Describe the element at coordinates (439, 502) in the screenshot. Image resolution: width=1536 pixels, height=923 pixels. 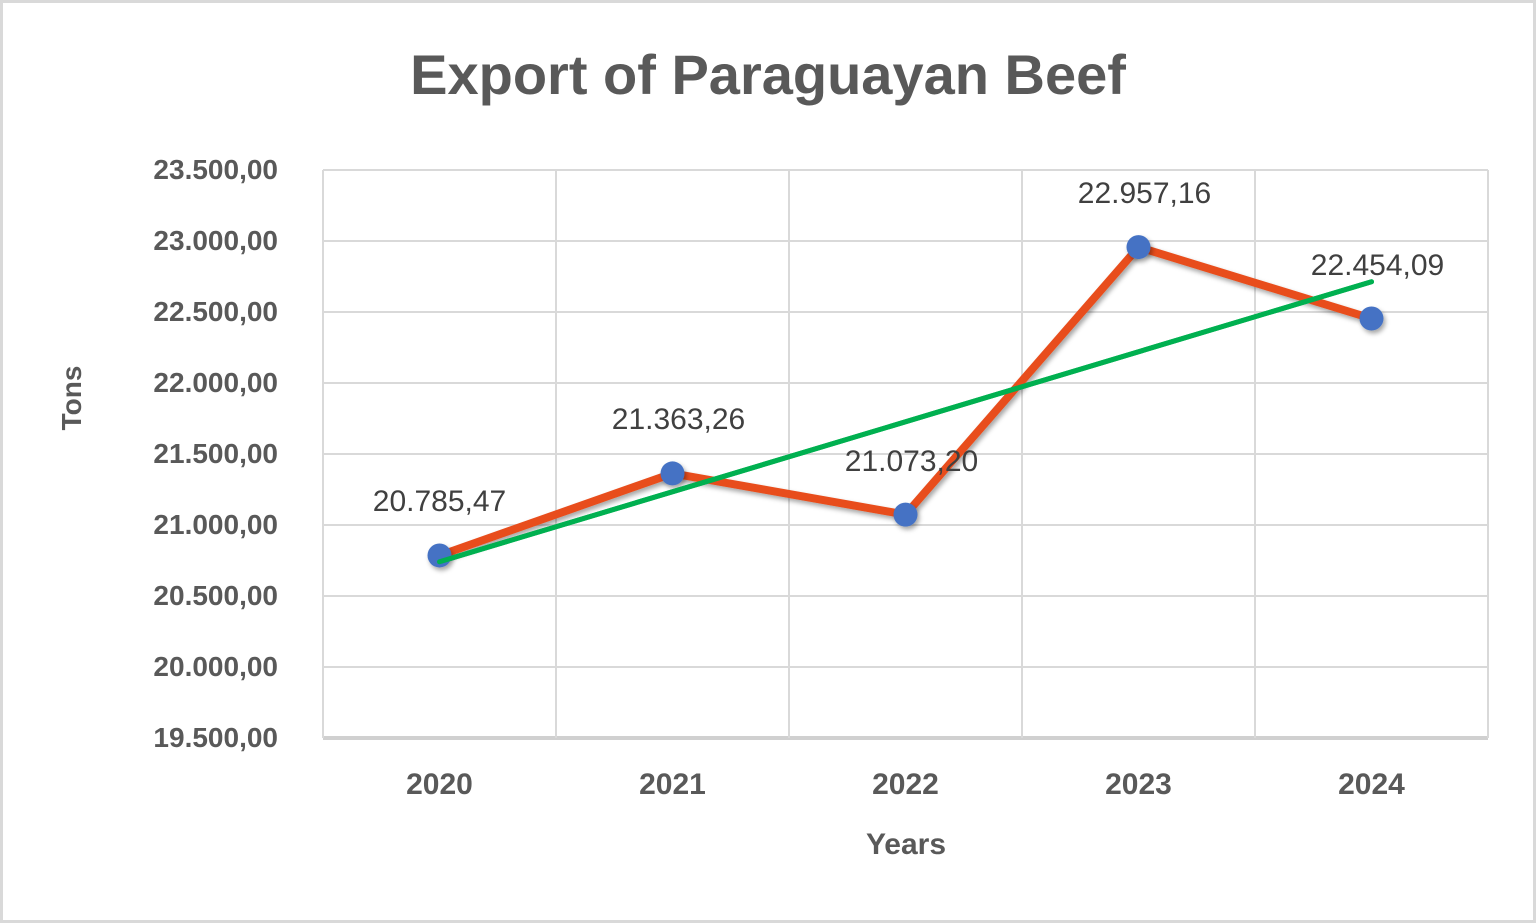
I see `data-label: 20.785,47` at that location.